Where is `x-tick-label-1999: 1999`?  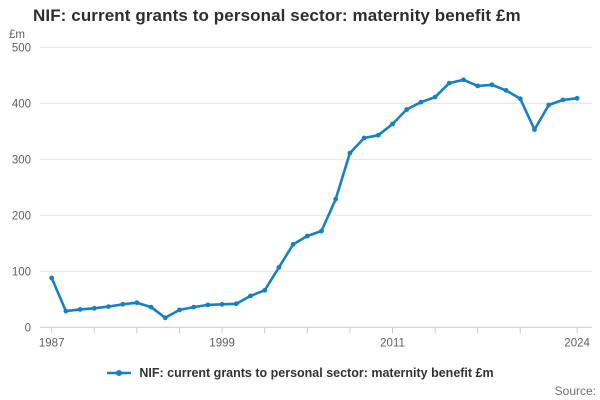 x-tick-label-1999: 1999 is located at coordinates (222, 343).